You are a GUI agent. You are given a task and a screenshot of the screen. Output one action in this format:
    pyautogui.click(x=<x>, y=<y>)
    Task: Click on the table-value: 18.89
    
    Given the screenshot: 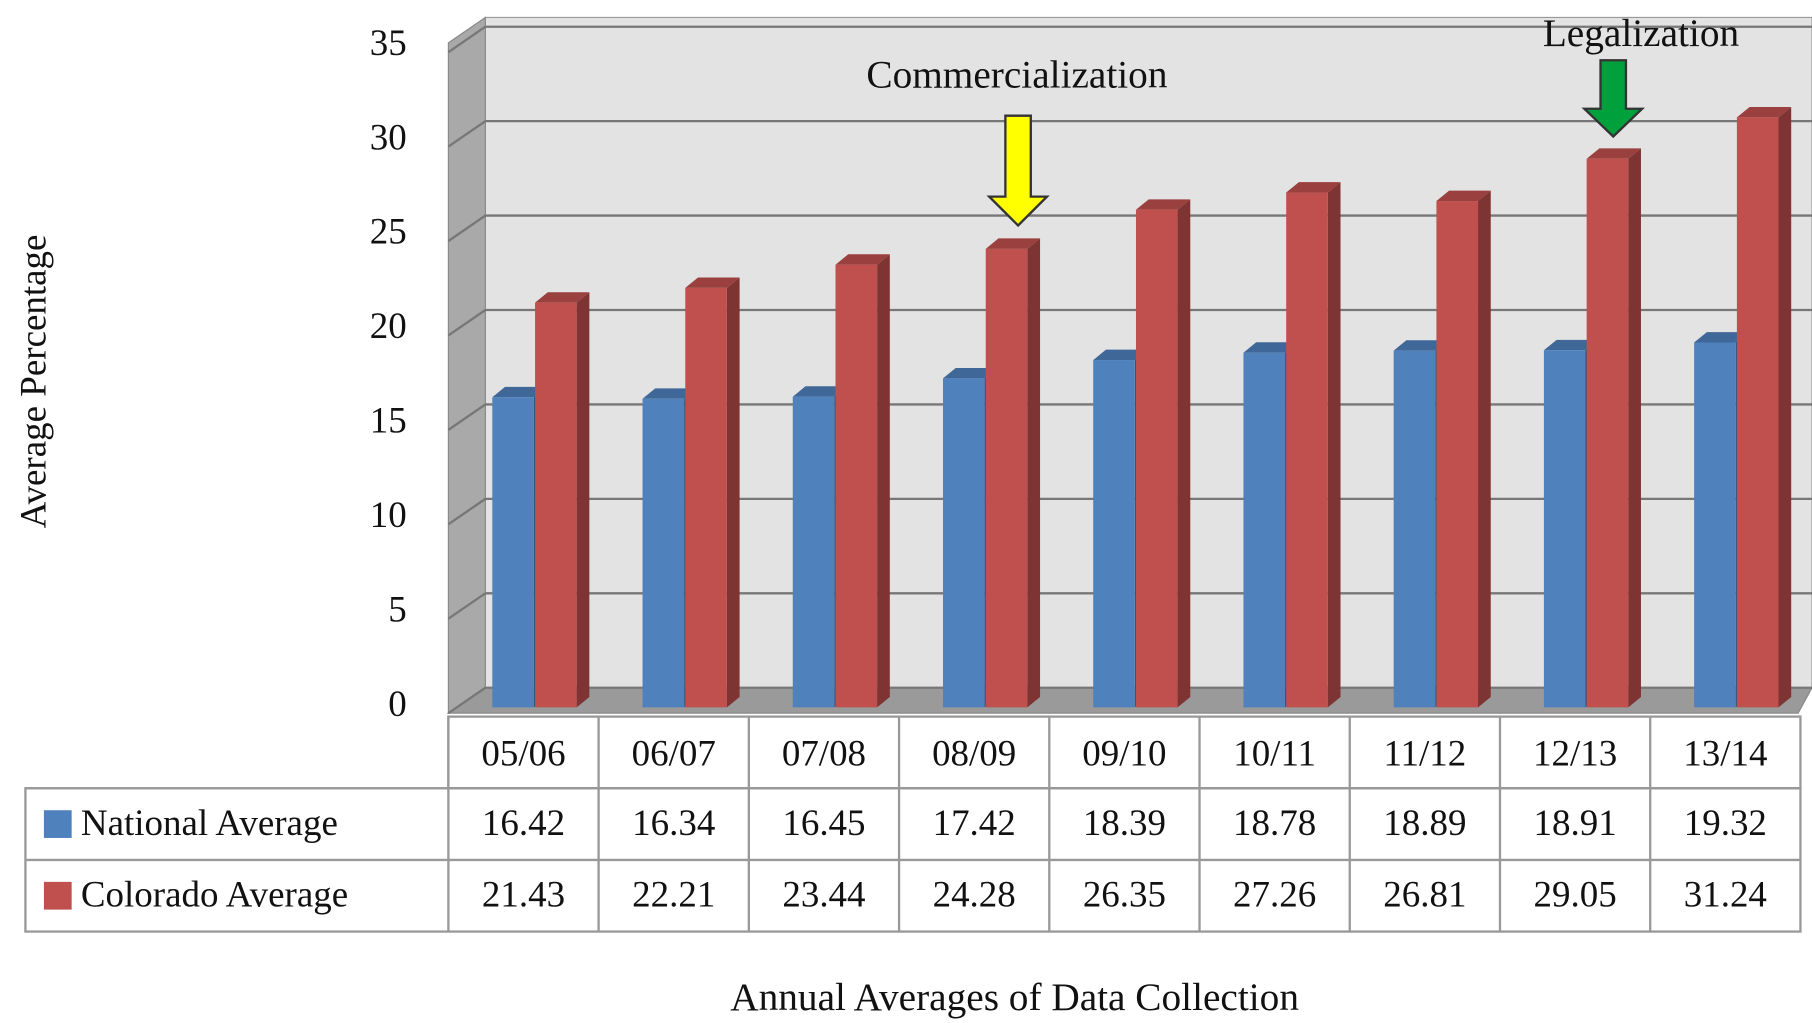 What is the action you would take?
    pyautogui.click(x=1424, y=822)
    